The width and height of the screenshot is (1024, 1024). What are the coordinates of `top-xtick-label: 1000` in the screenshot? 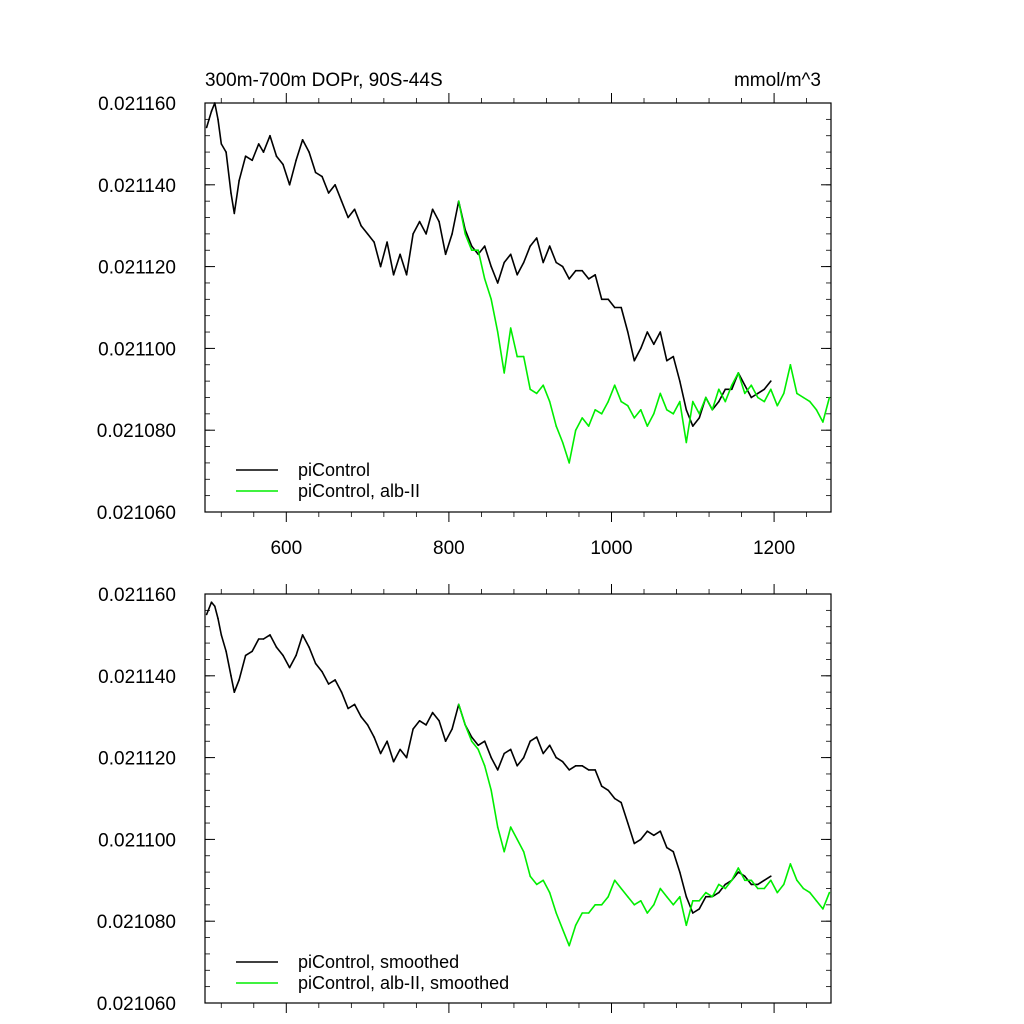 It's located at (611, 548).